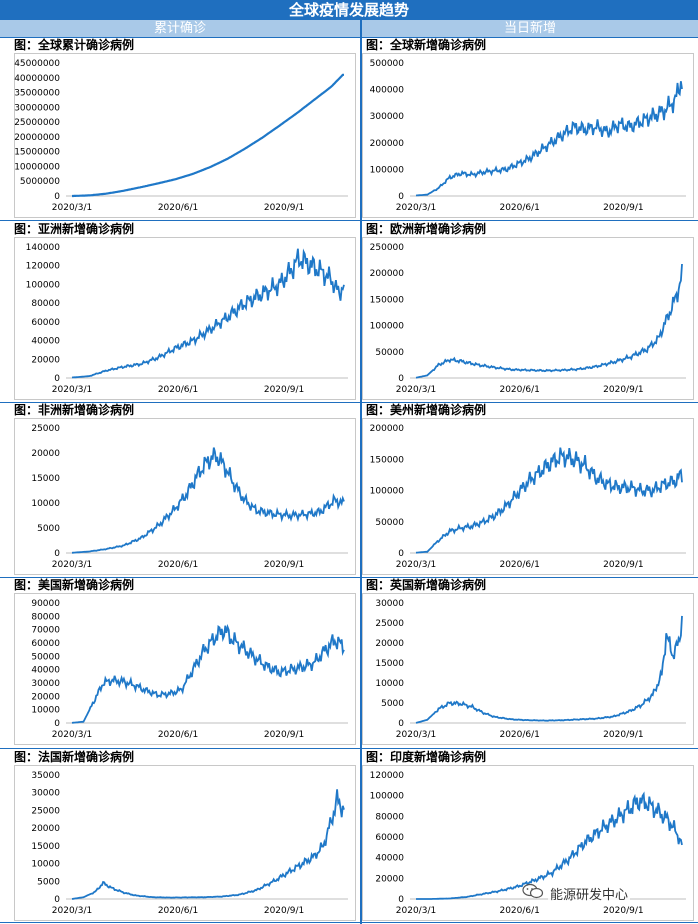 The image size is (698, 924). Describe the element at coordinates (387, 248) in the screenshot. I see `y-tick-label: 250000` at that location.